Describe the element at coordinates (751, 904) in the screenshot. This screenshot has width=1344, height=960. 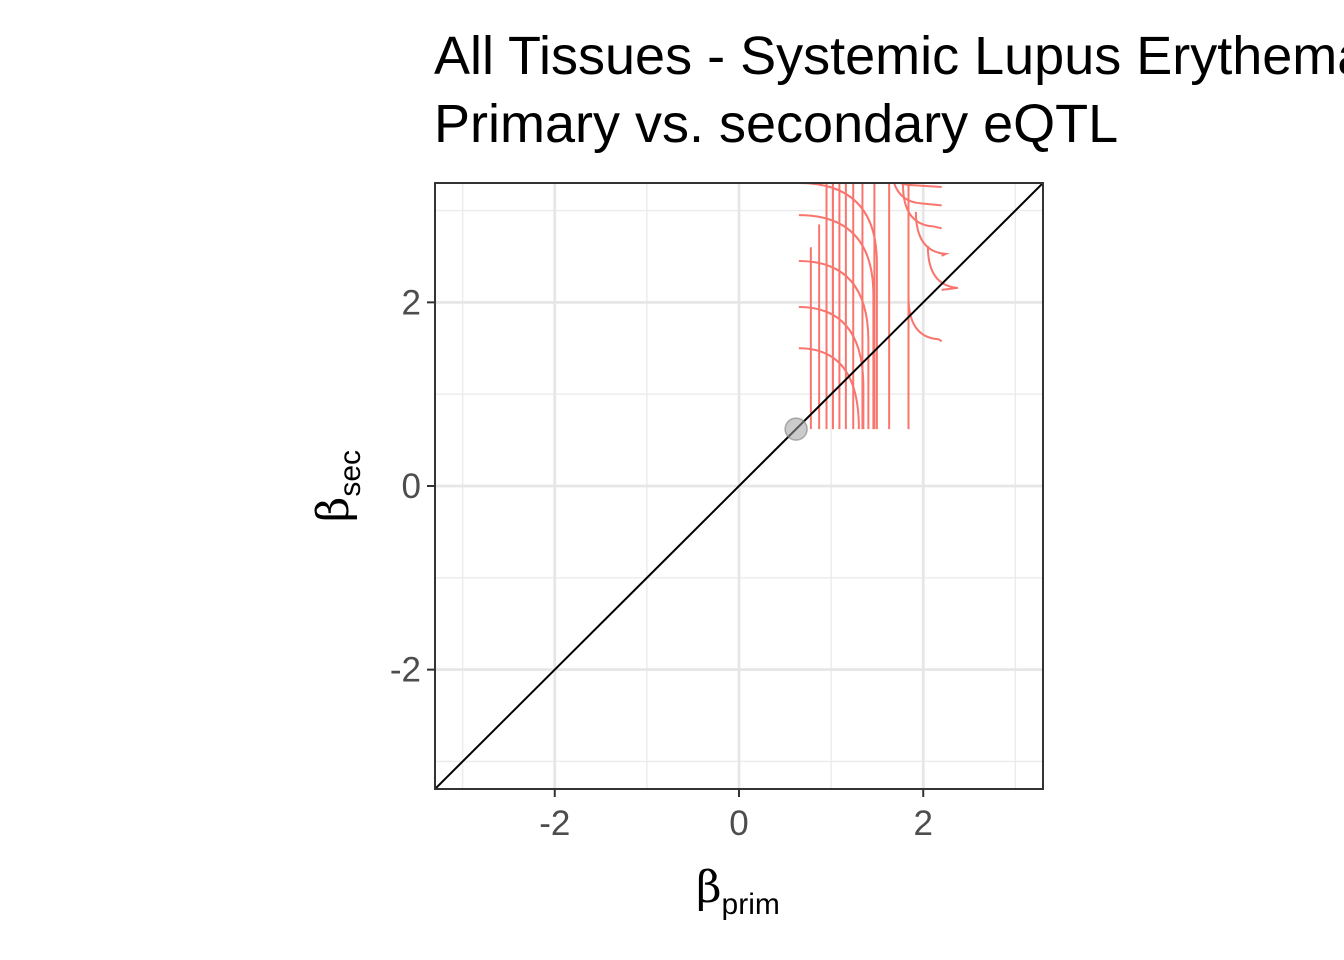
I see `x-axis-label-sub: prim` at that location.